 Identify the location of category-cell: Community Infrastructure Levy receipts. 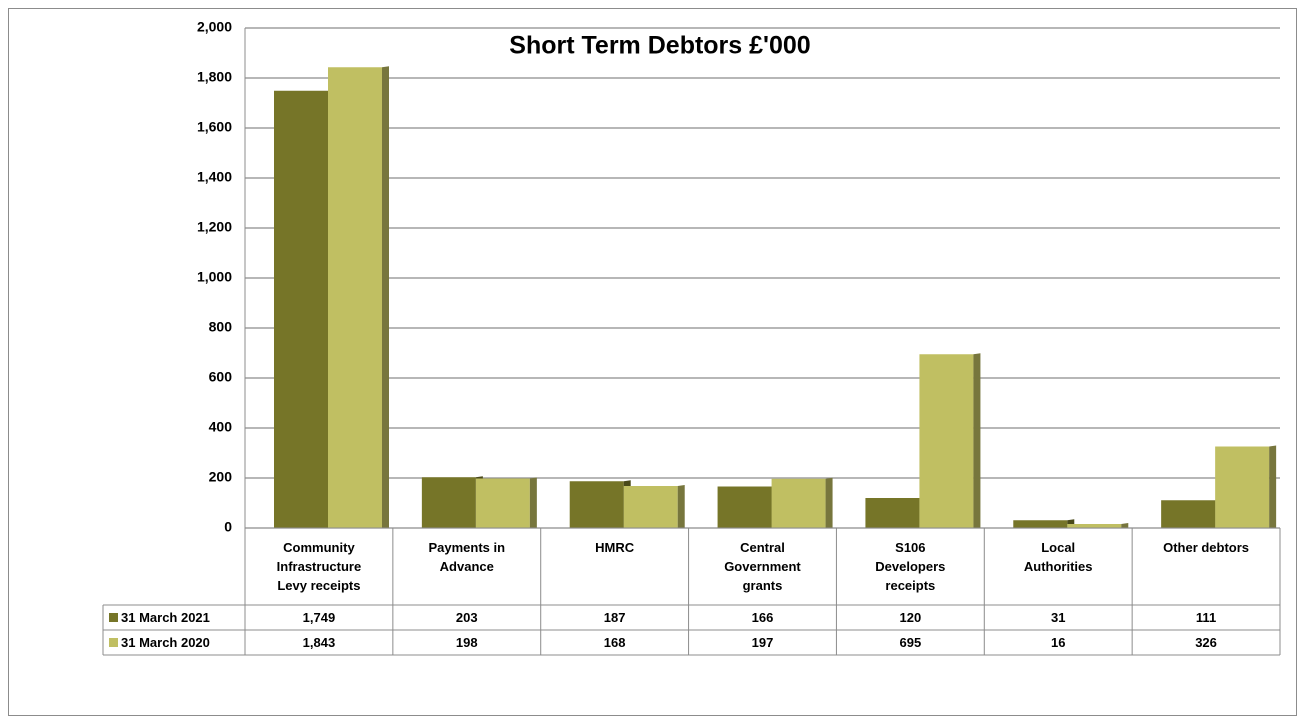
(319, 566).